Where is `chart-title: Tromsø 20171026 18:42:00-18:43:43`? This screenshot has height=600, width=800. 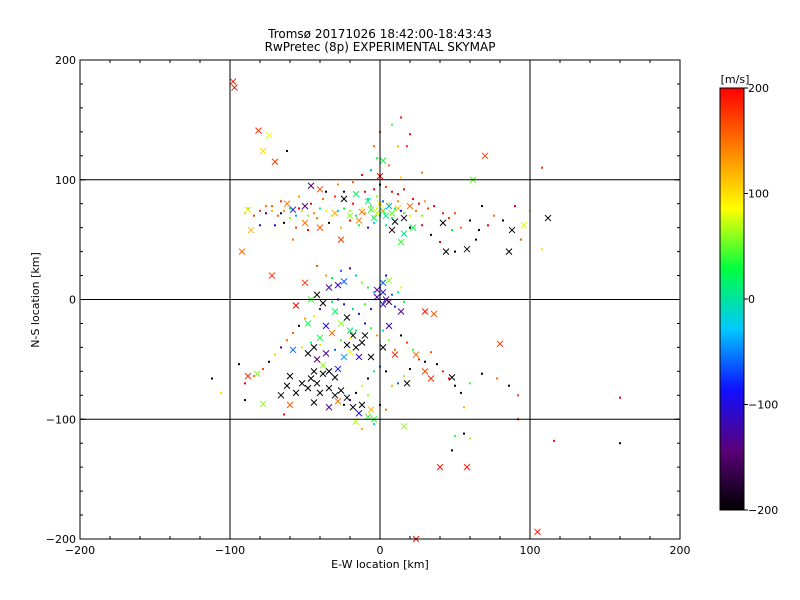 chart-title: Tromsø 20171026 18:42:00-18:43:43 is located at coordinates (379, 34).